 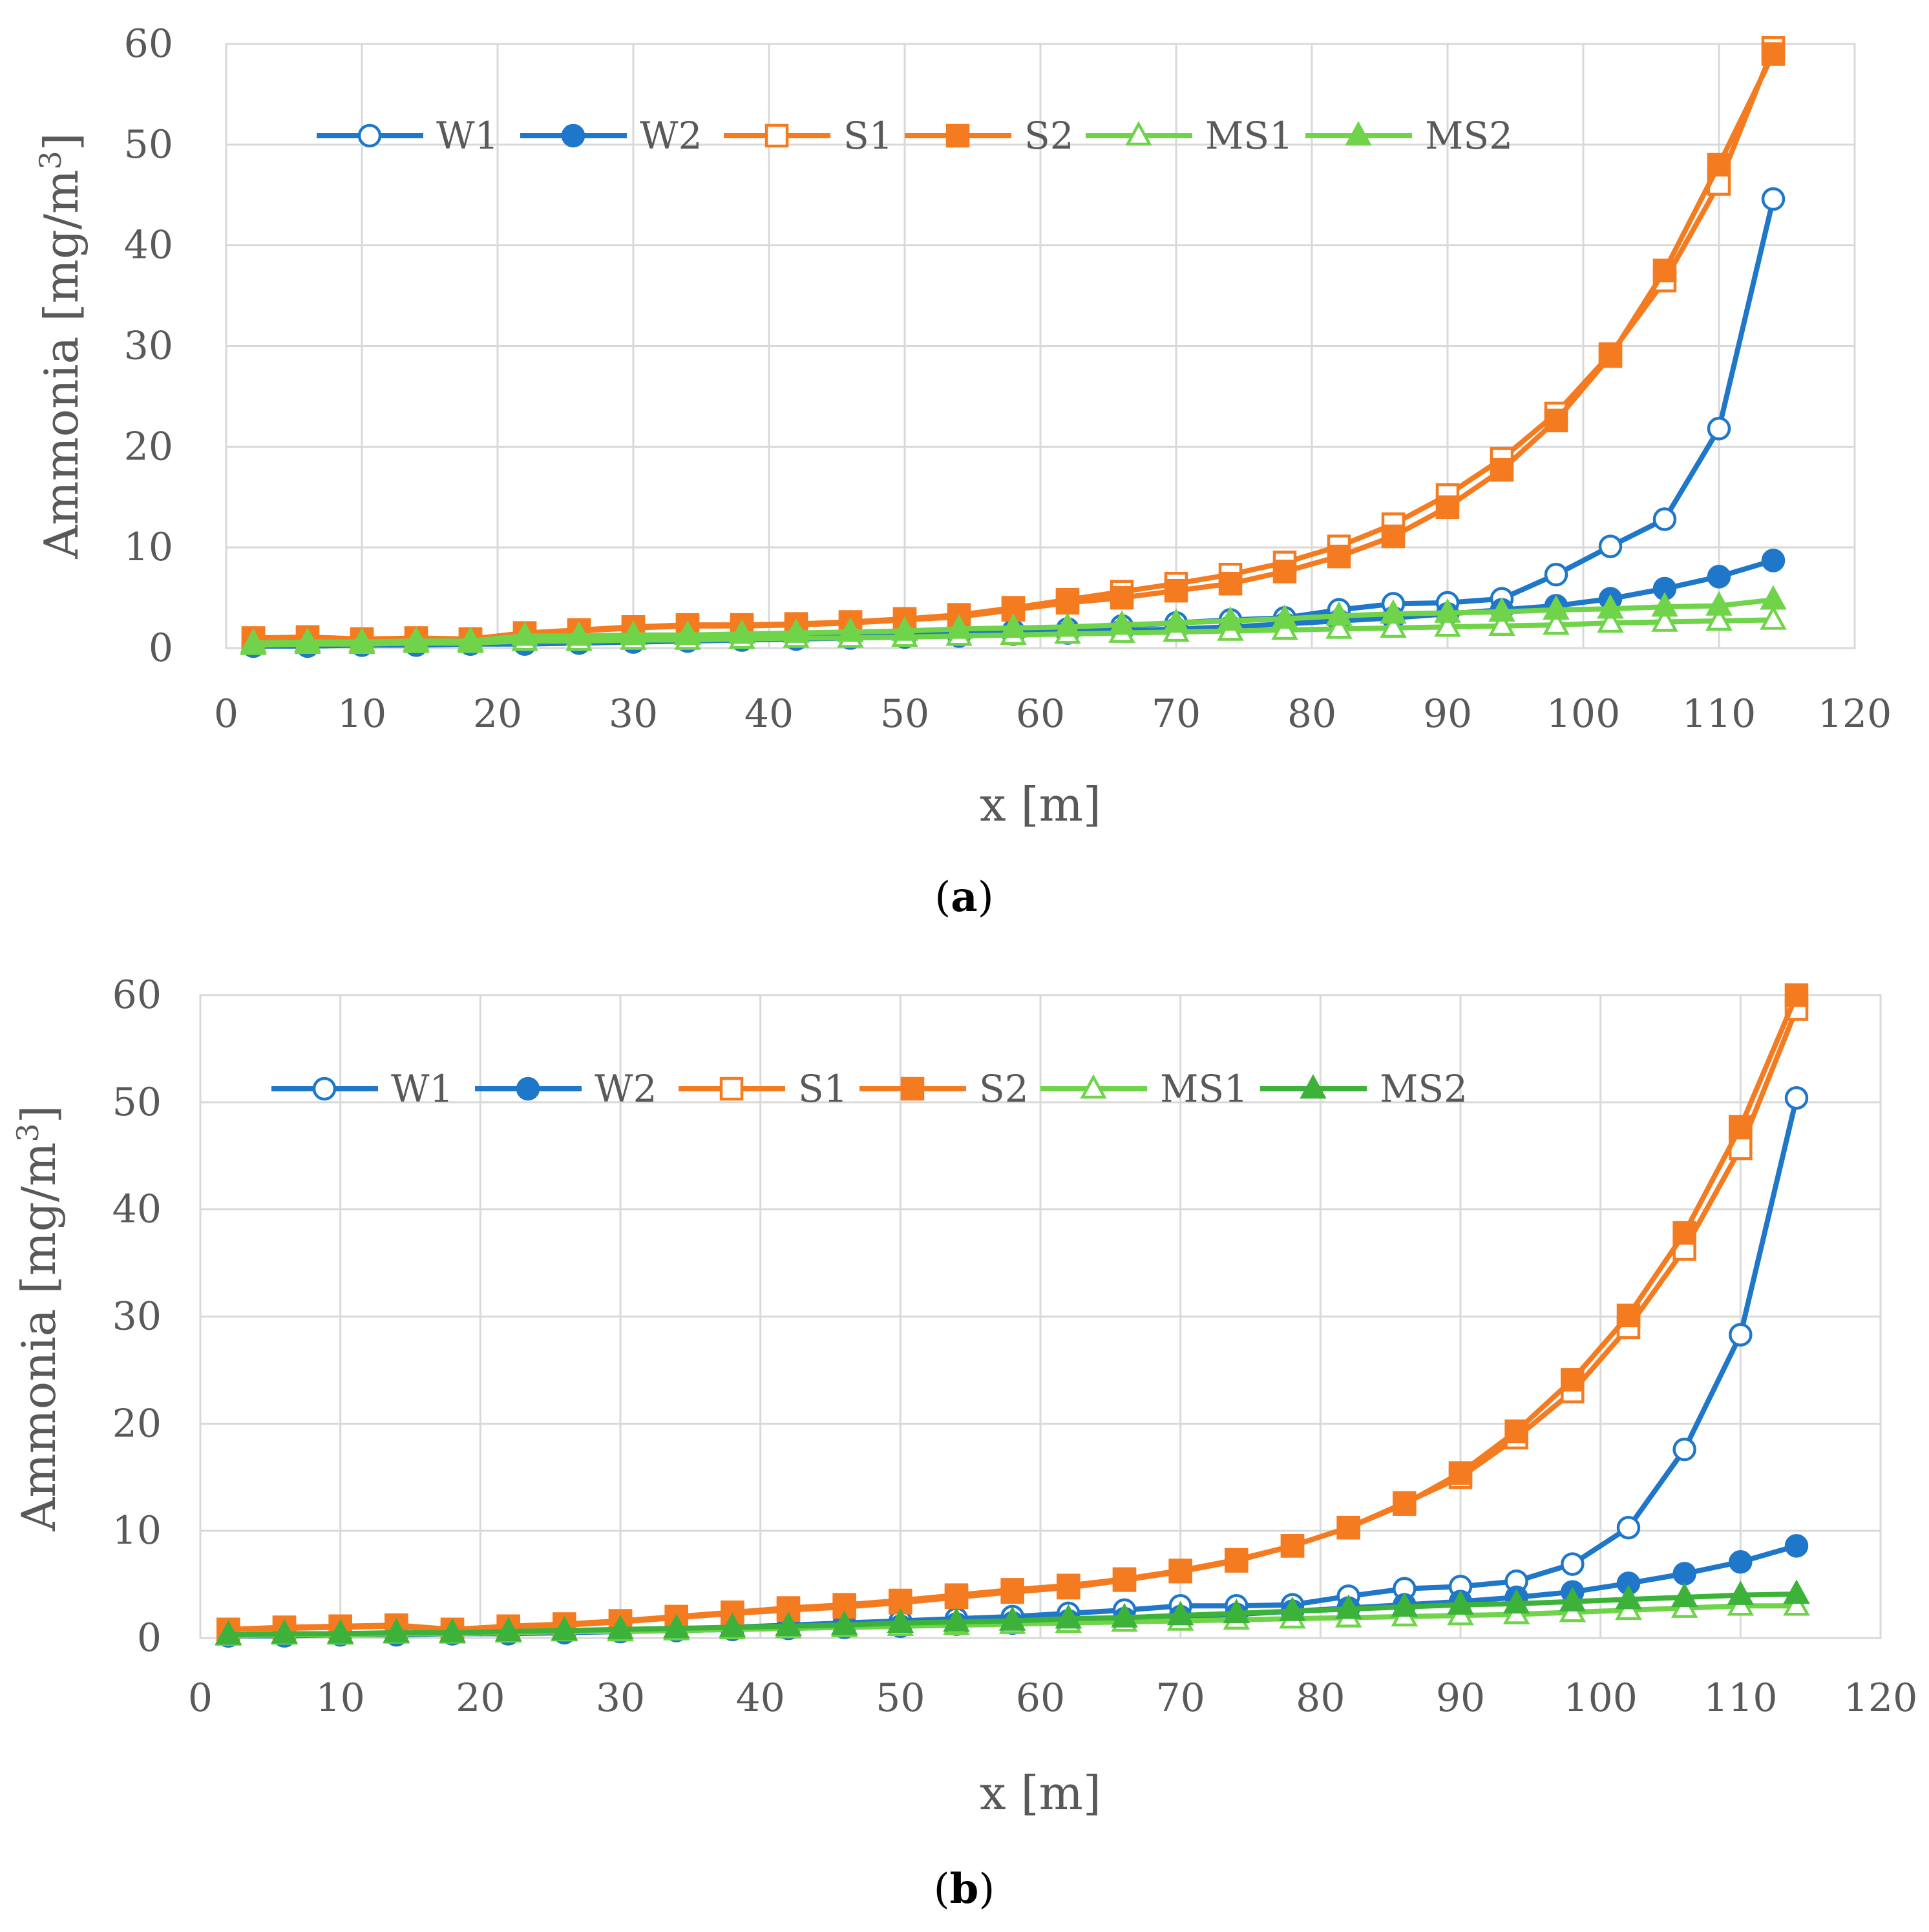 I want to click on x-tick-labels: 0 10 20 30 40 50 60 70 80 90 100 110 120, so click(x=1052, y=1698).